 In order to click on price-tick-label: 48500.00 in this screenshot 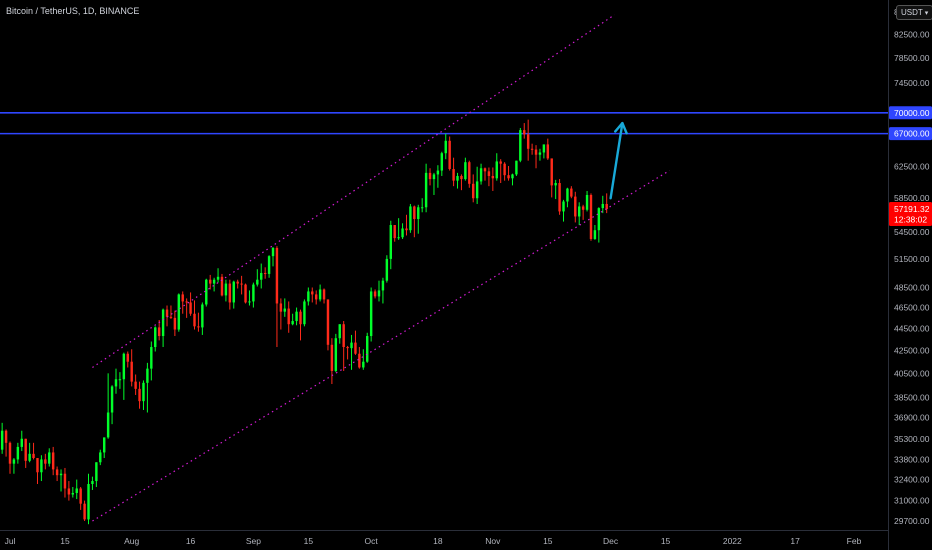, I will do `click(912, 287)`.